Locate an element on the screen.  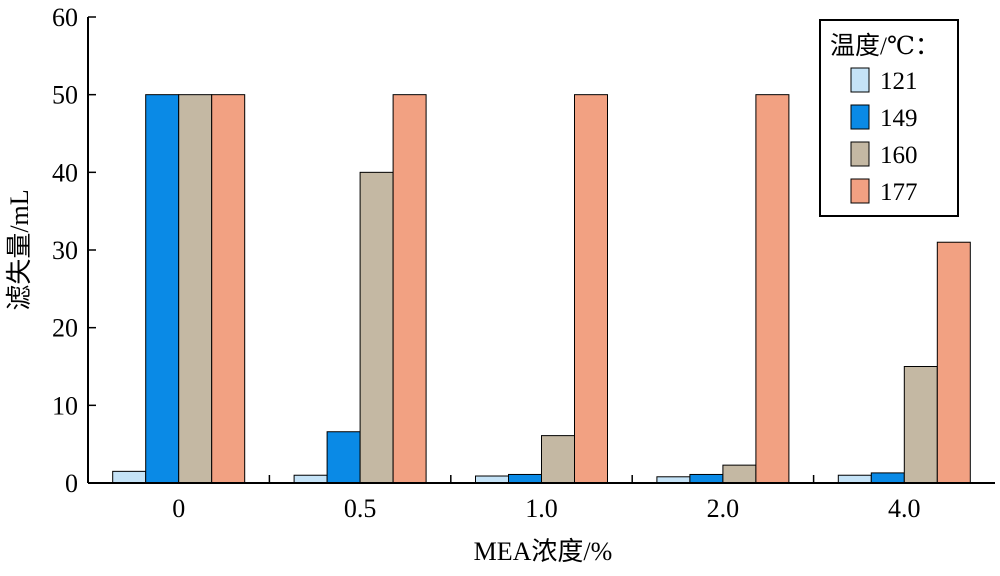
legend-label-160: 160 is located at coordinates (899, 155).